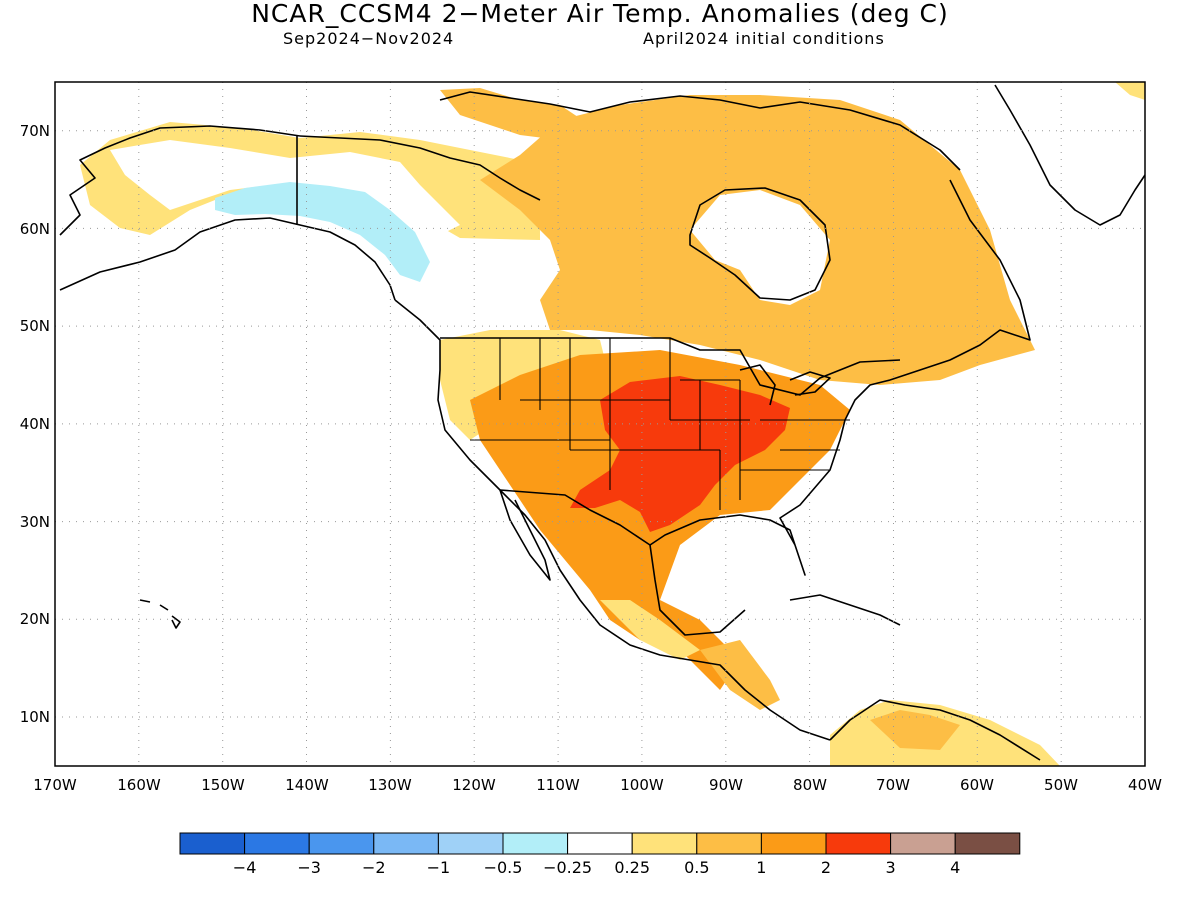 This screenshot has height=900, width=1200. What do you see at coordinates (826, 867) in the screenshot?
I see `colorbar-label: 2` at bounding box center [826, 867].